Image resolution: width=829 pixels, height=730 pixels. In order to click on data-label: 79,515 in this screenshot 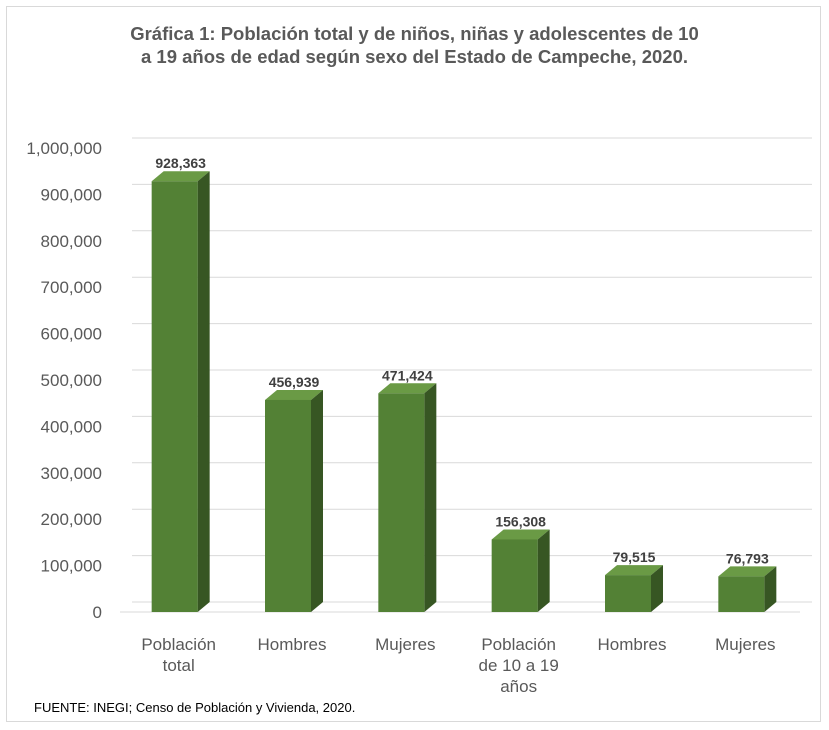, I will do `click(634, 557)`.